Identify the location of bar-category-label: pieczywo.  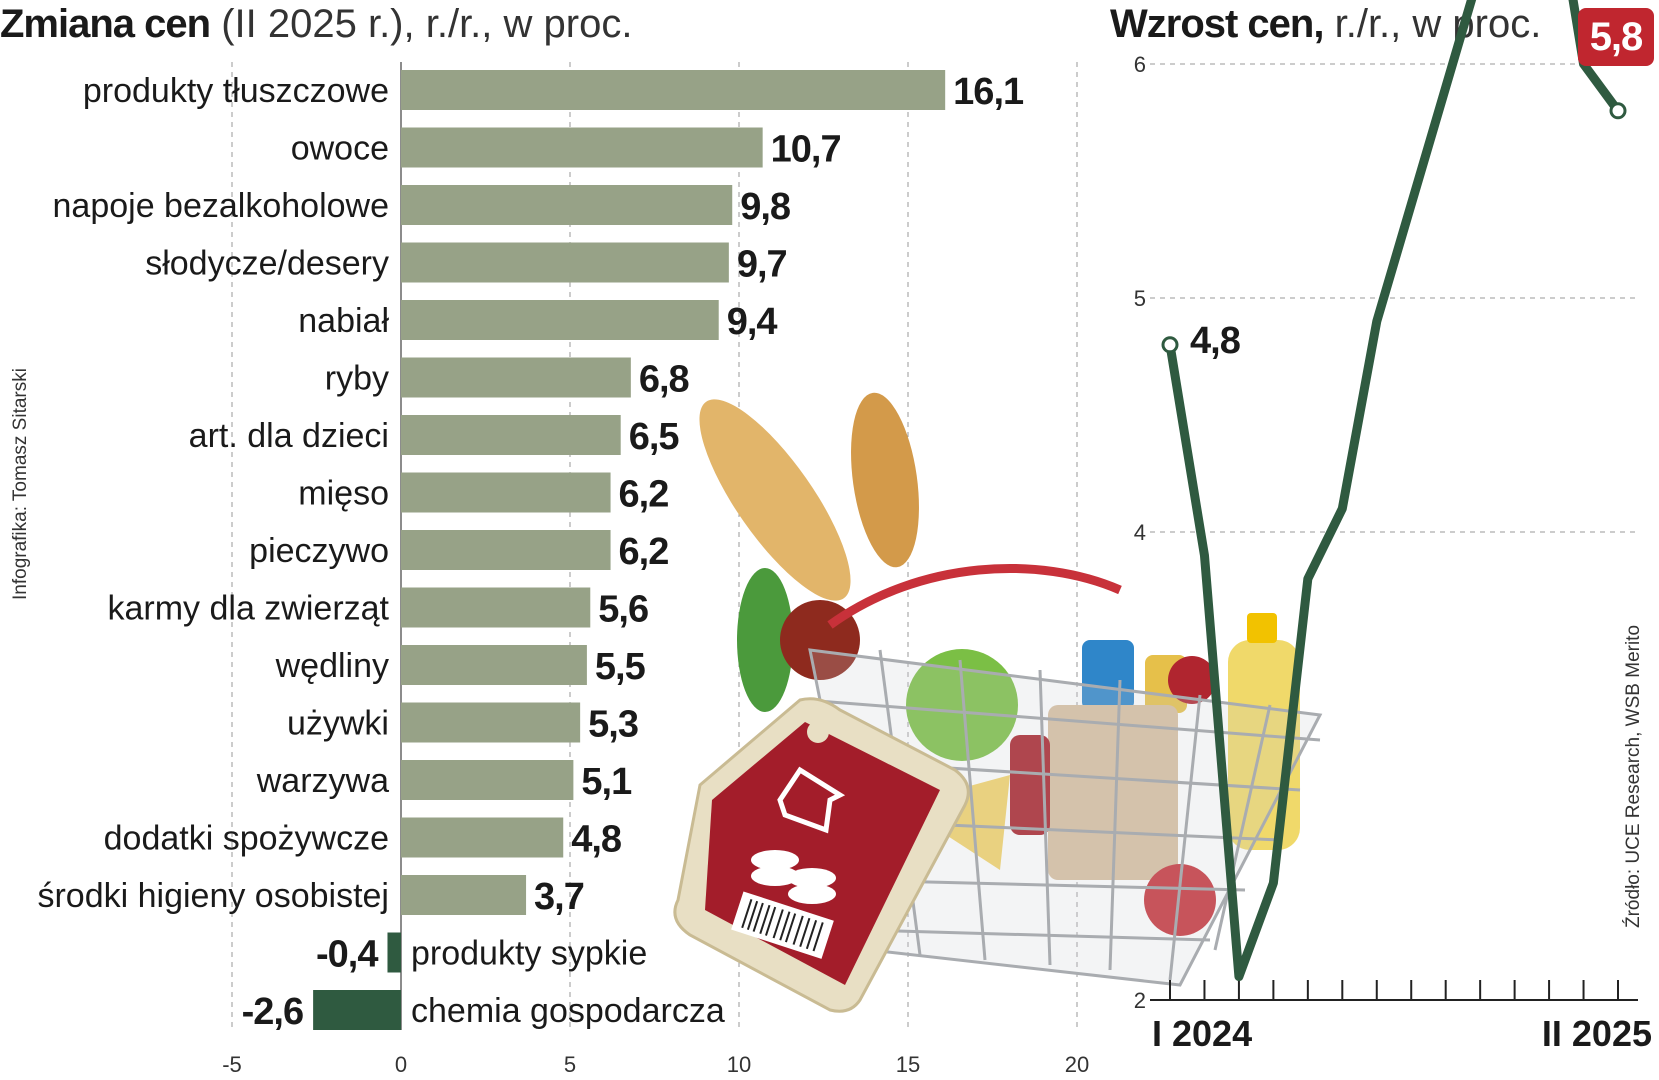
(319, 551).